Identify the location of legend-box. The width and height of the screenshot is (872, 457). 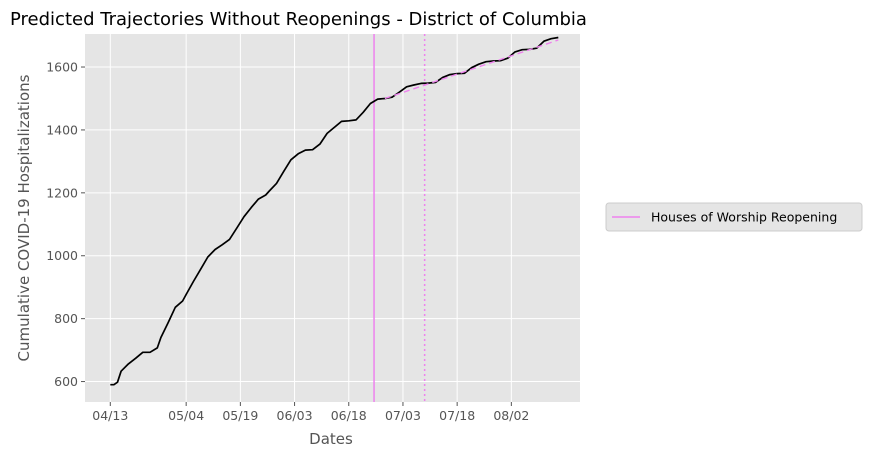
(734, 217).